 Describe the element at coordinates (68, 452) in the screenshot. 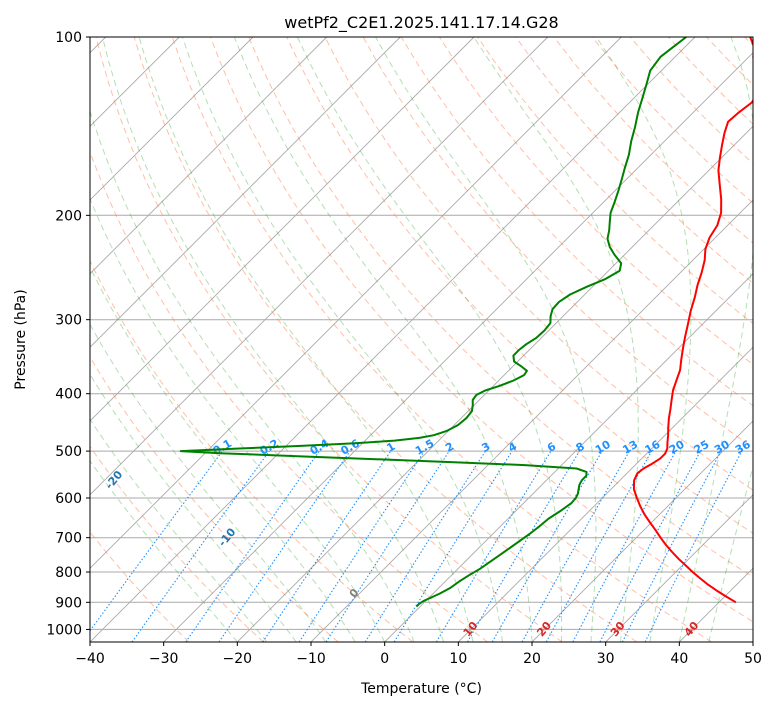

I see `y-tick-label: 500` at that location.